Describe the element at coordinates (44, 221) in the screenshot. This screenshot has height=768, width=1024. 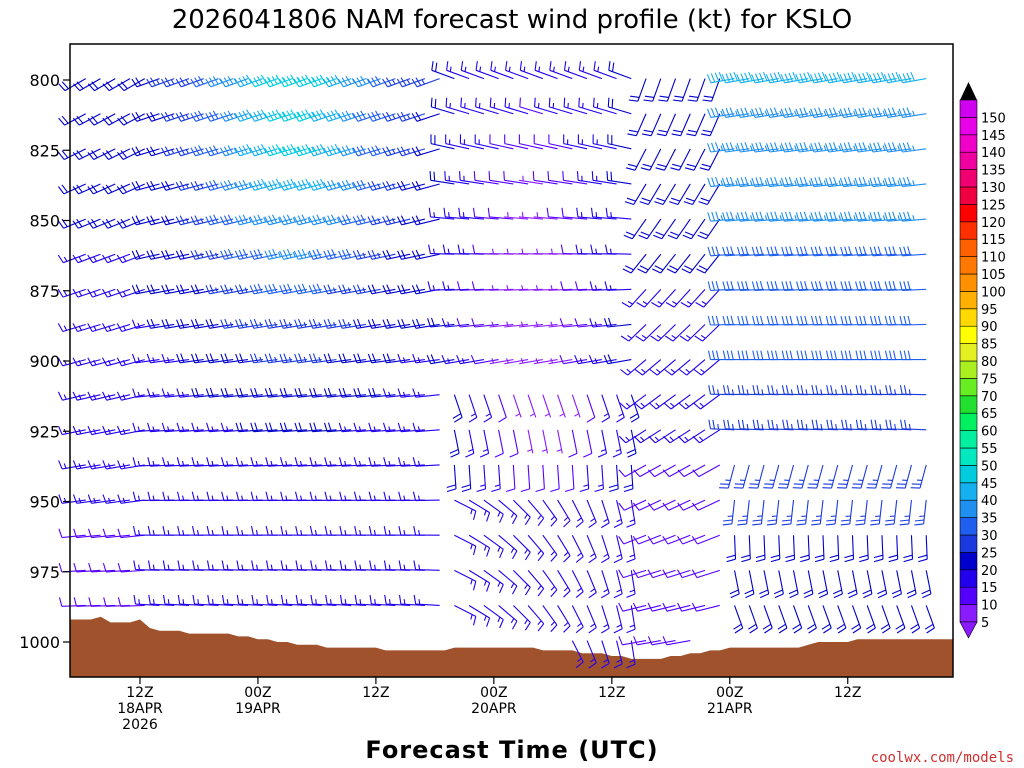
I see `y-tick-label: 850` at that location.